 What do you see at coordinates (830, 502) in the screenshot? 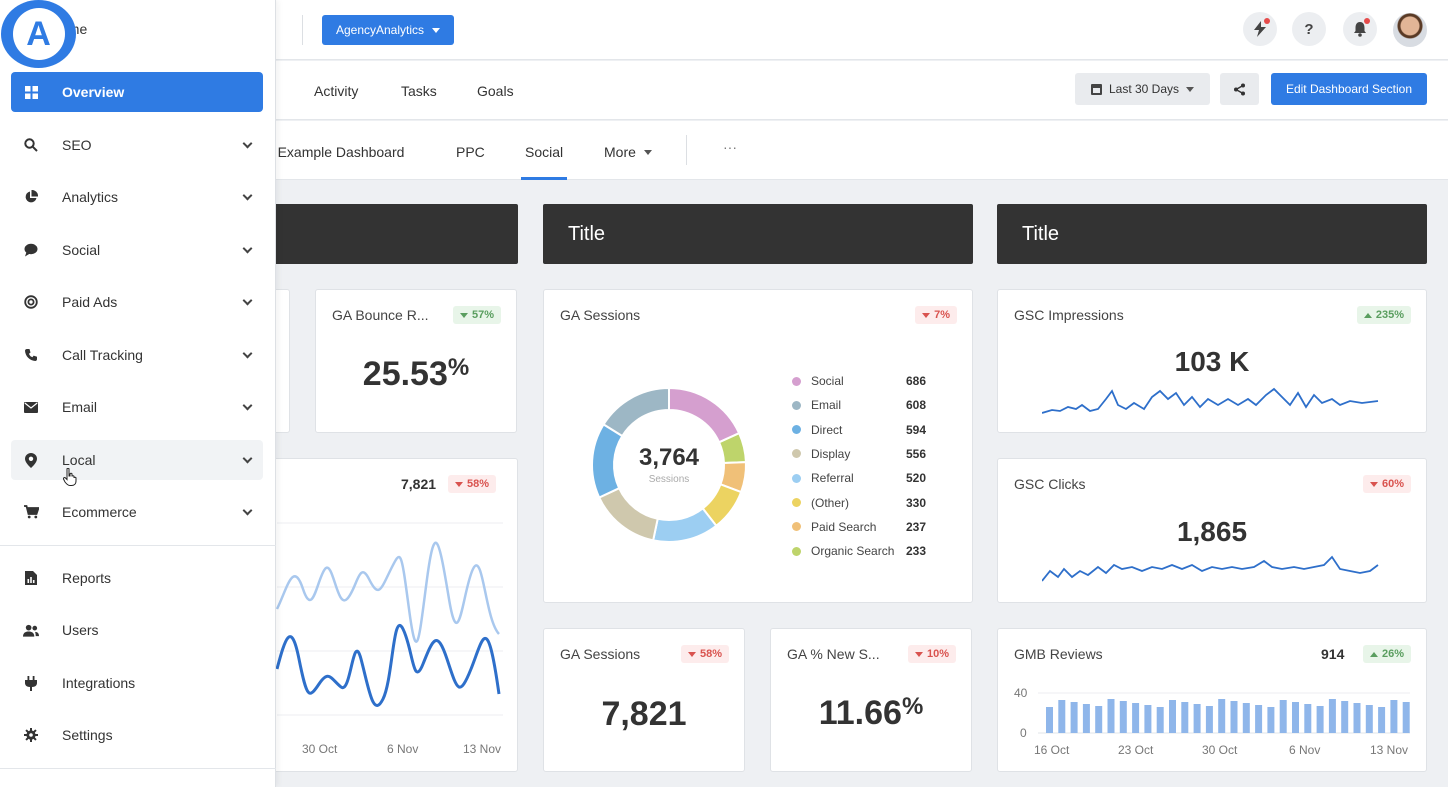
I see `legend-label: (Other)` at bounding box center [830, 502].